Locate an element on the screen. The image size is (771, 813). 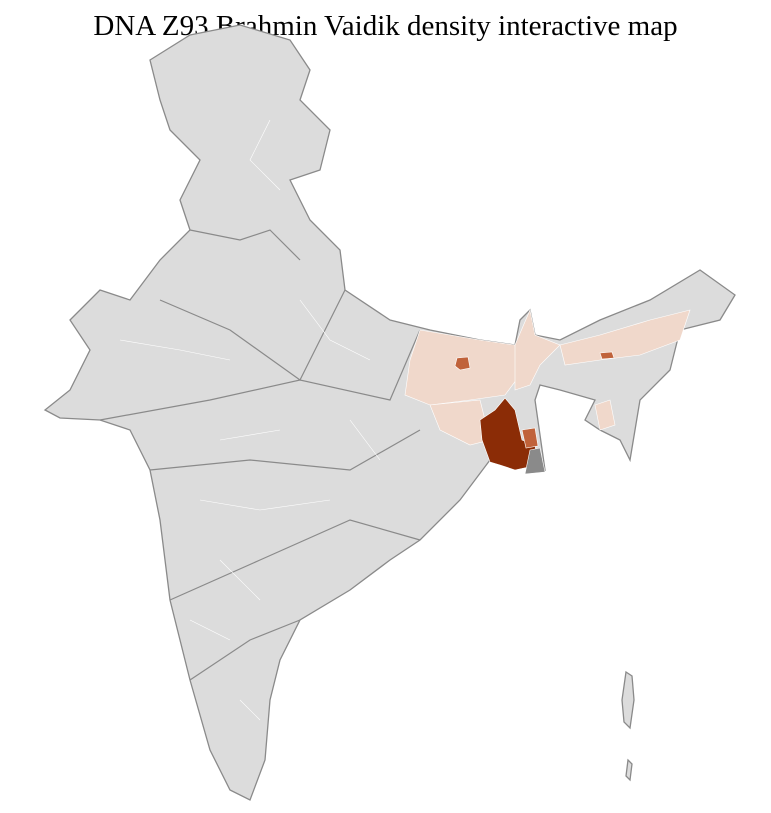
region-jharkhand-east-low is located at coordinates (460, 422).